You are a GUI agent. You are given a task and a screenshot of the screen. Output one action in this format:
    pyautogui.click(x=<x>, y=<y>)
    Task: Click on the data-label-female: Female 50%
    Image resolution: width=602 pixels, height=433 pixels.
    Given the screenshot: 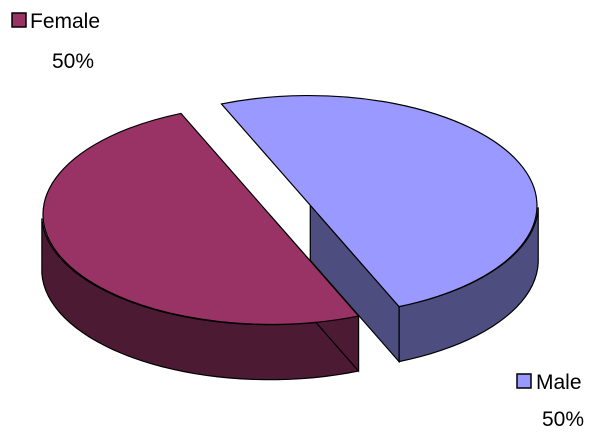 What is the action you would take?
    pyautogui.click(x=55, y=41)
    